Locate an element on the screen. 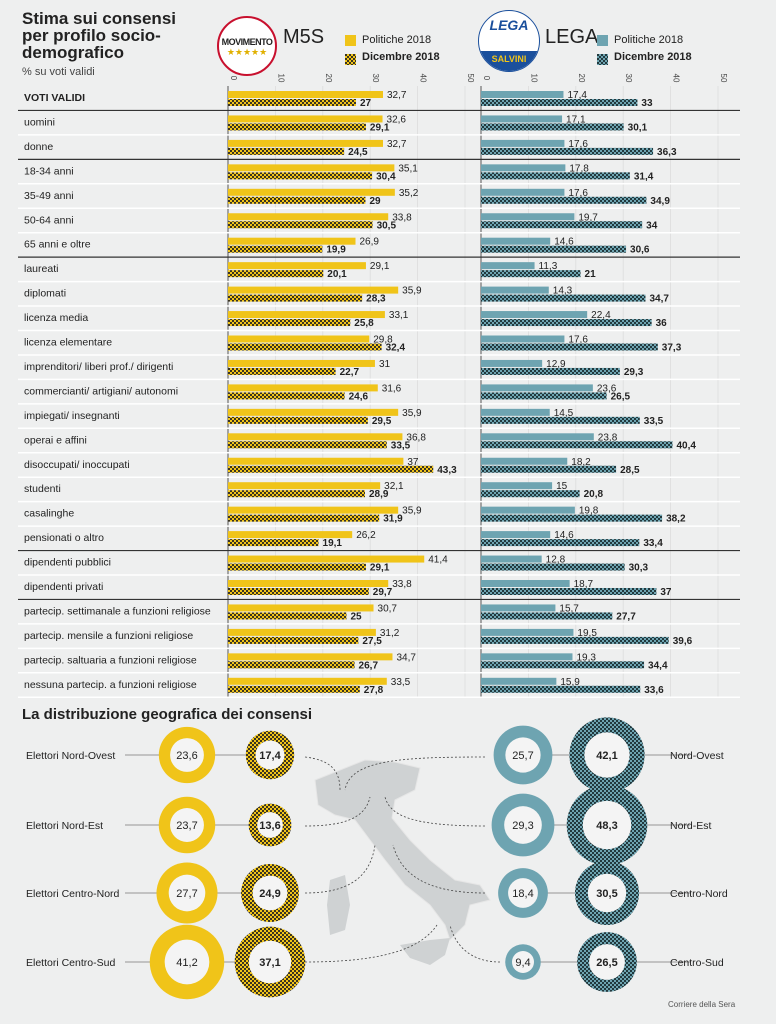 The image size is (776, 1024). tick-label: 30 is located at coordinates (375, 78).